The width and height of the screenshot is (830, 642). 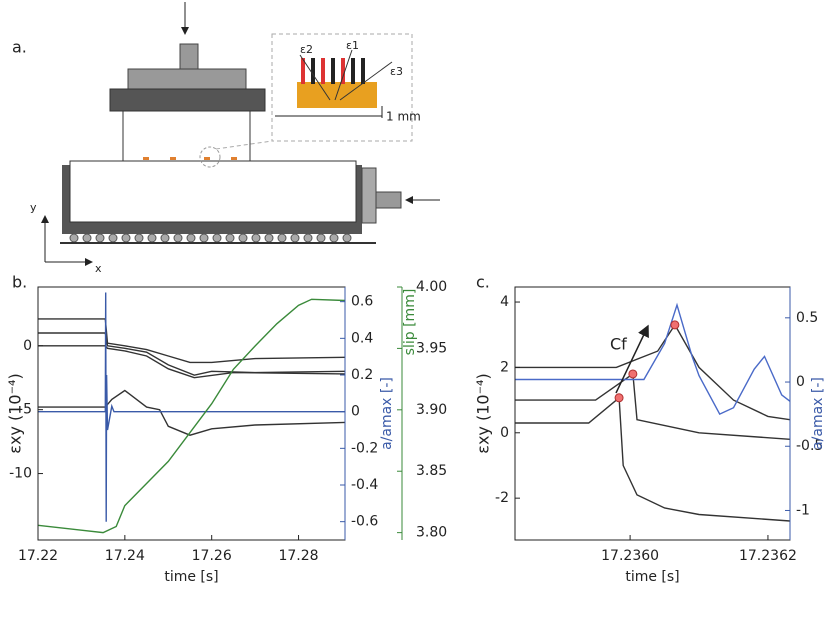 I want to click on plot-frame, so click(x=191, y=413).